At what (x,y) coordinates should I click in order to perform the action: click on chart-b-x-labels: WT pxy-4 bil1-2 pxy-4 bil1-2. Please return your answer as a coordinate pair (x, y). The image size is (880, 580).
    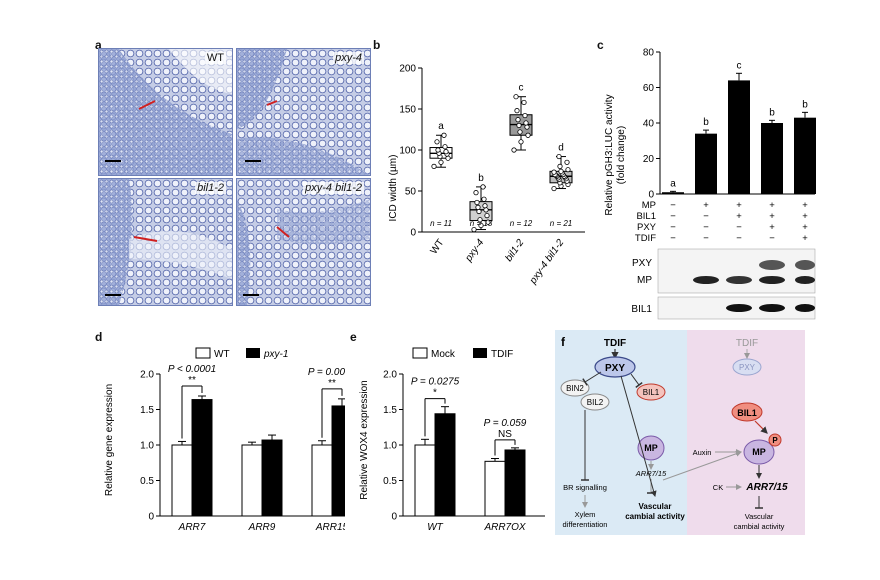
    Looking at the image, I should click on (498, 262).